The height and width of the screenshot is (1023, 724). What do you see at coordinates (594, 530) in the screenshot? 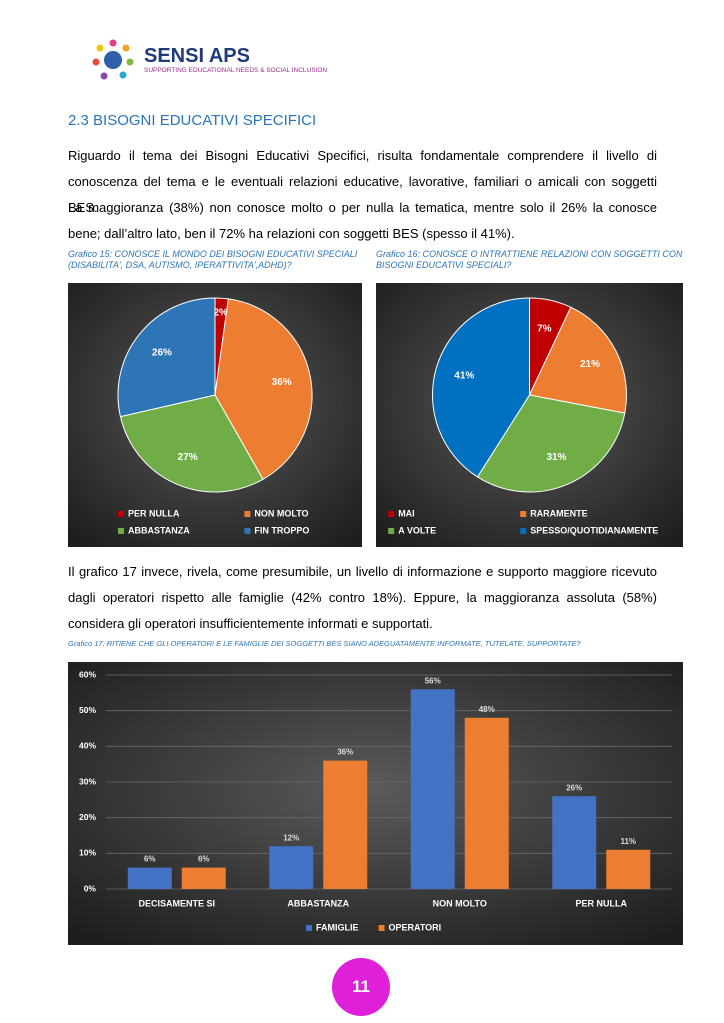
I see `legend-label: SPESSO/QUOTIDIANAMENTE` at bounding box center [594, 530].